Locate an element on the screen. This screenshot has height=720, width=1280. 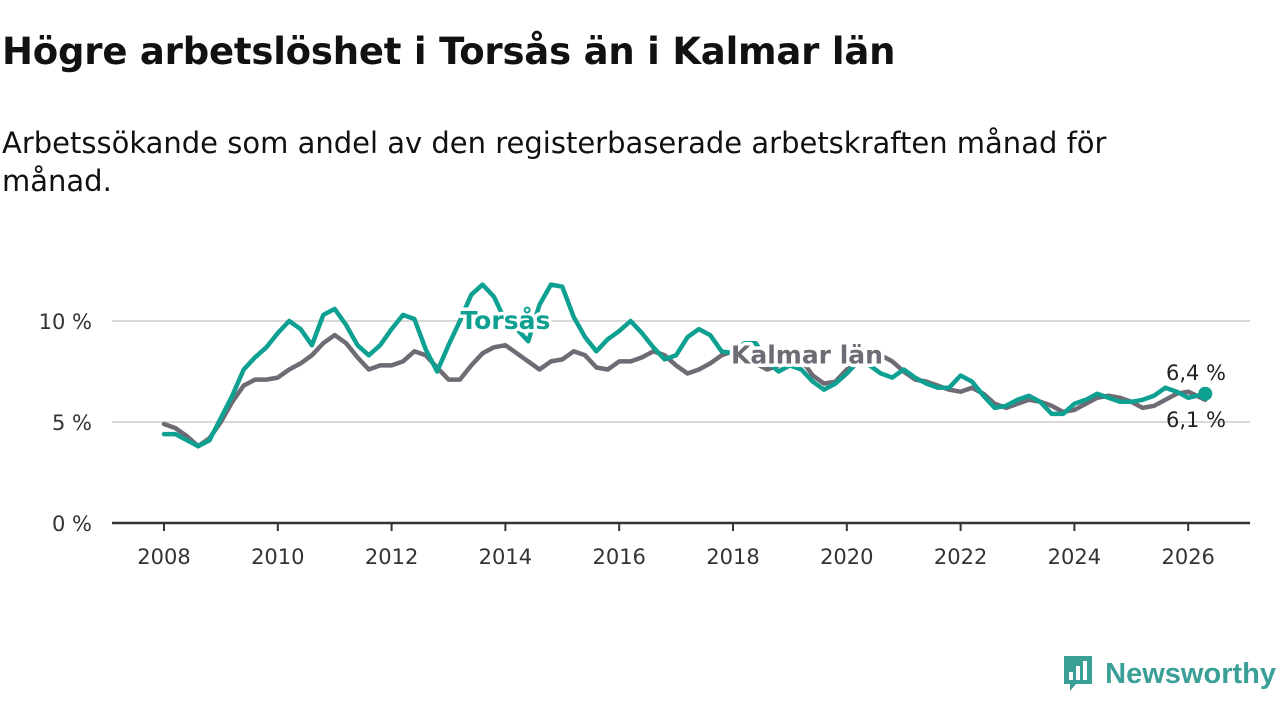
end-label-torsas: 6,4 % is located at coordinates (1196, 373).